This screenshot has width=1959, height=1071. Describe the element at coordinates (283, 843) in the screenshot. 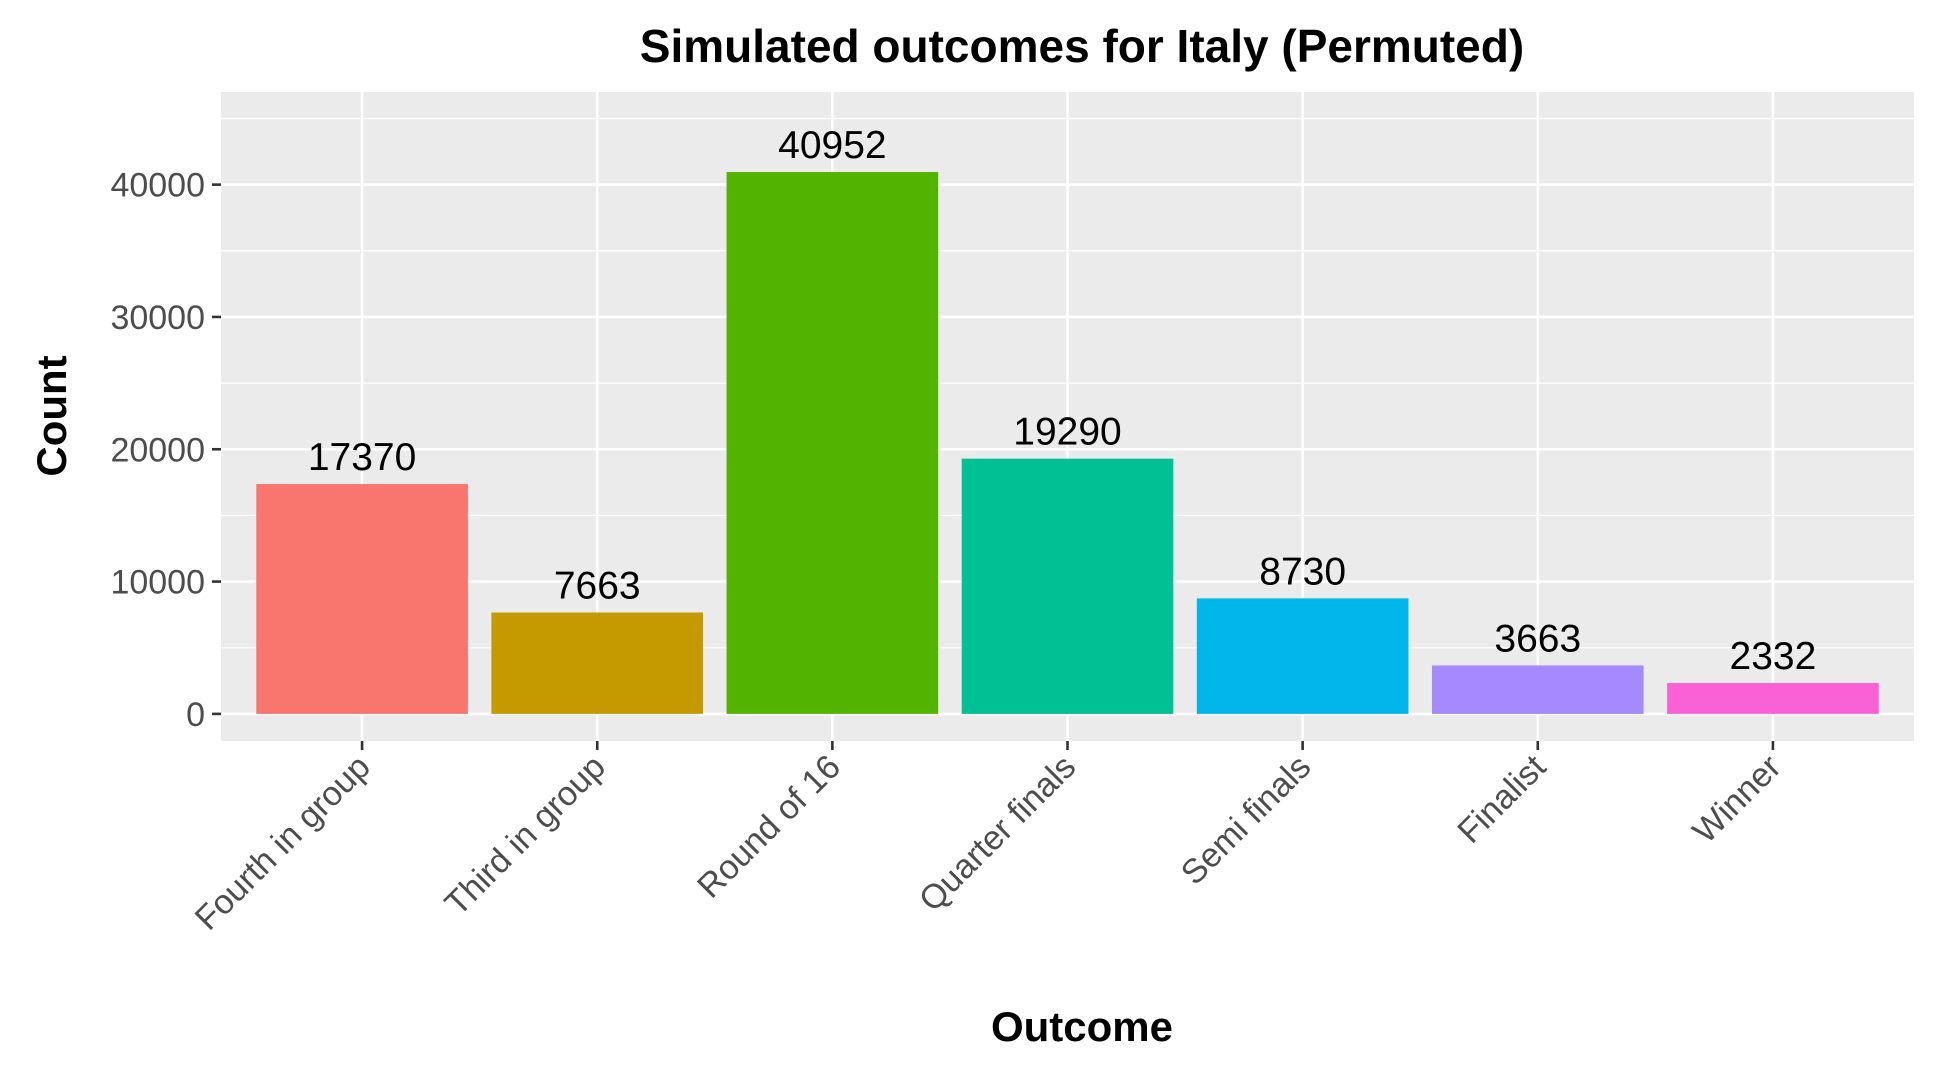

I see `x-tick-label: Fourth in group` at that location.